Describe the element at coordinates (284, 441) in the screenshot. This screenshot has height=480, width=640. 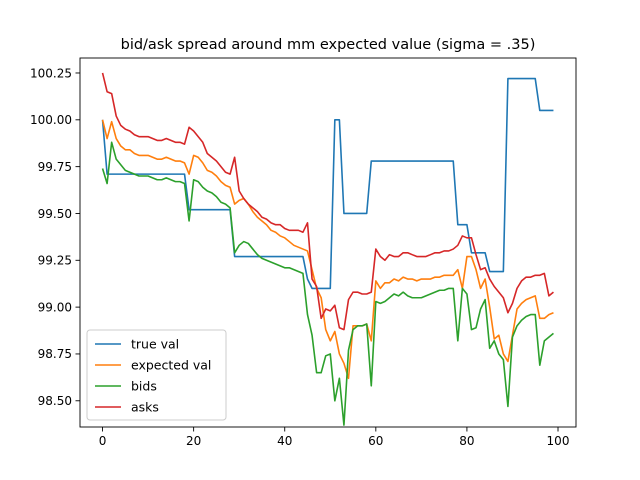
I see `x-tick-label: 40` at that location.